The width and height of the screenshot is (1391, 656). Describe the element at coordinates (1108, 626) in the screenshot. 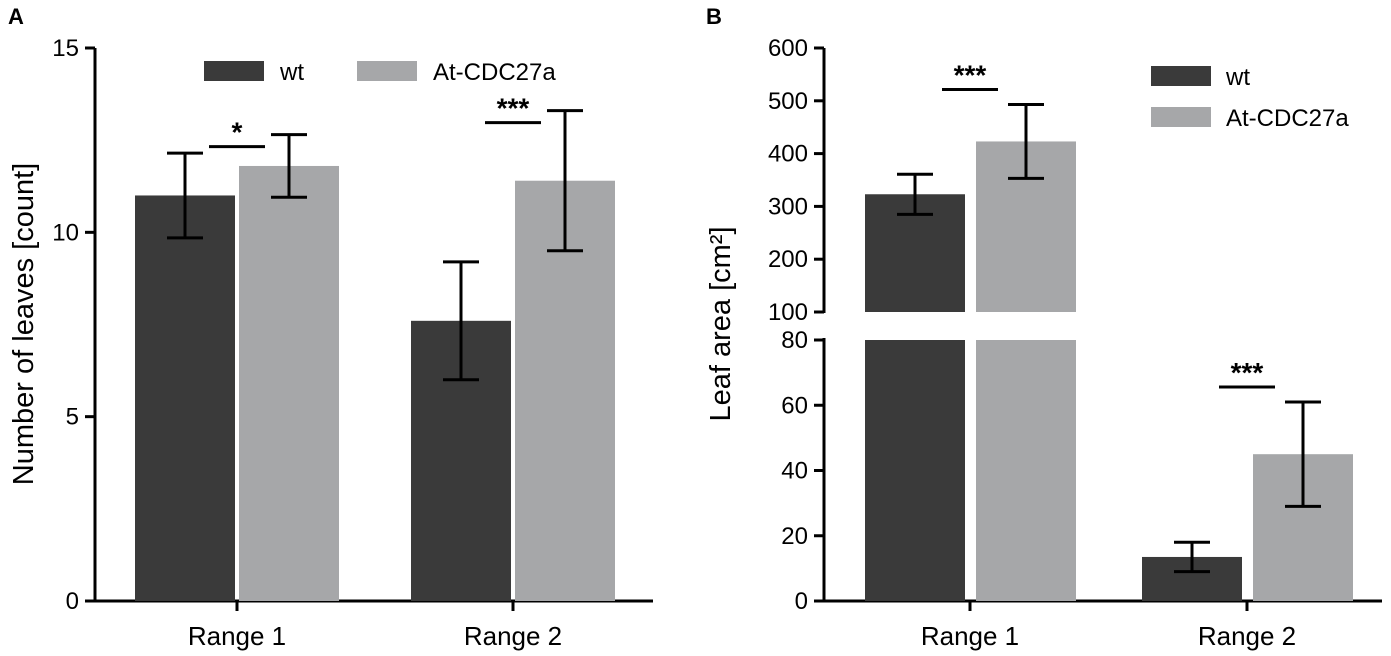

I see `panel-b-x-ticks: Range 1 Range 2` at that location.